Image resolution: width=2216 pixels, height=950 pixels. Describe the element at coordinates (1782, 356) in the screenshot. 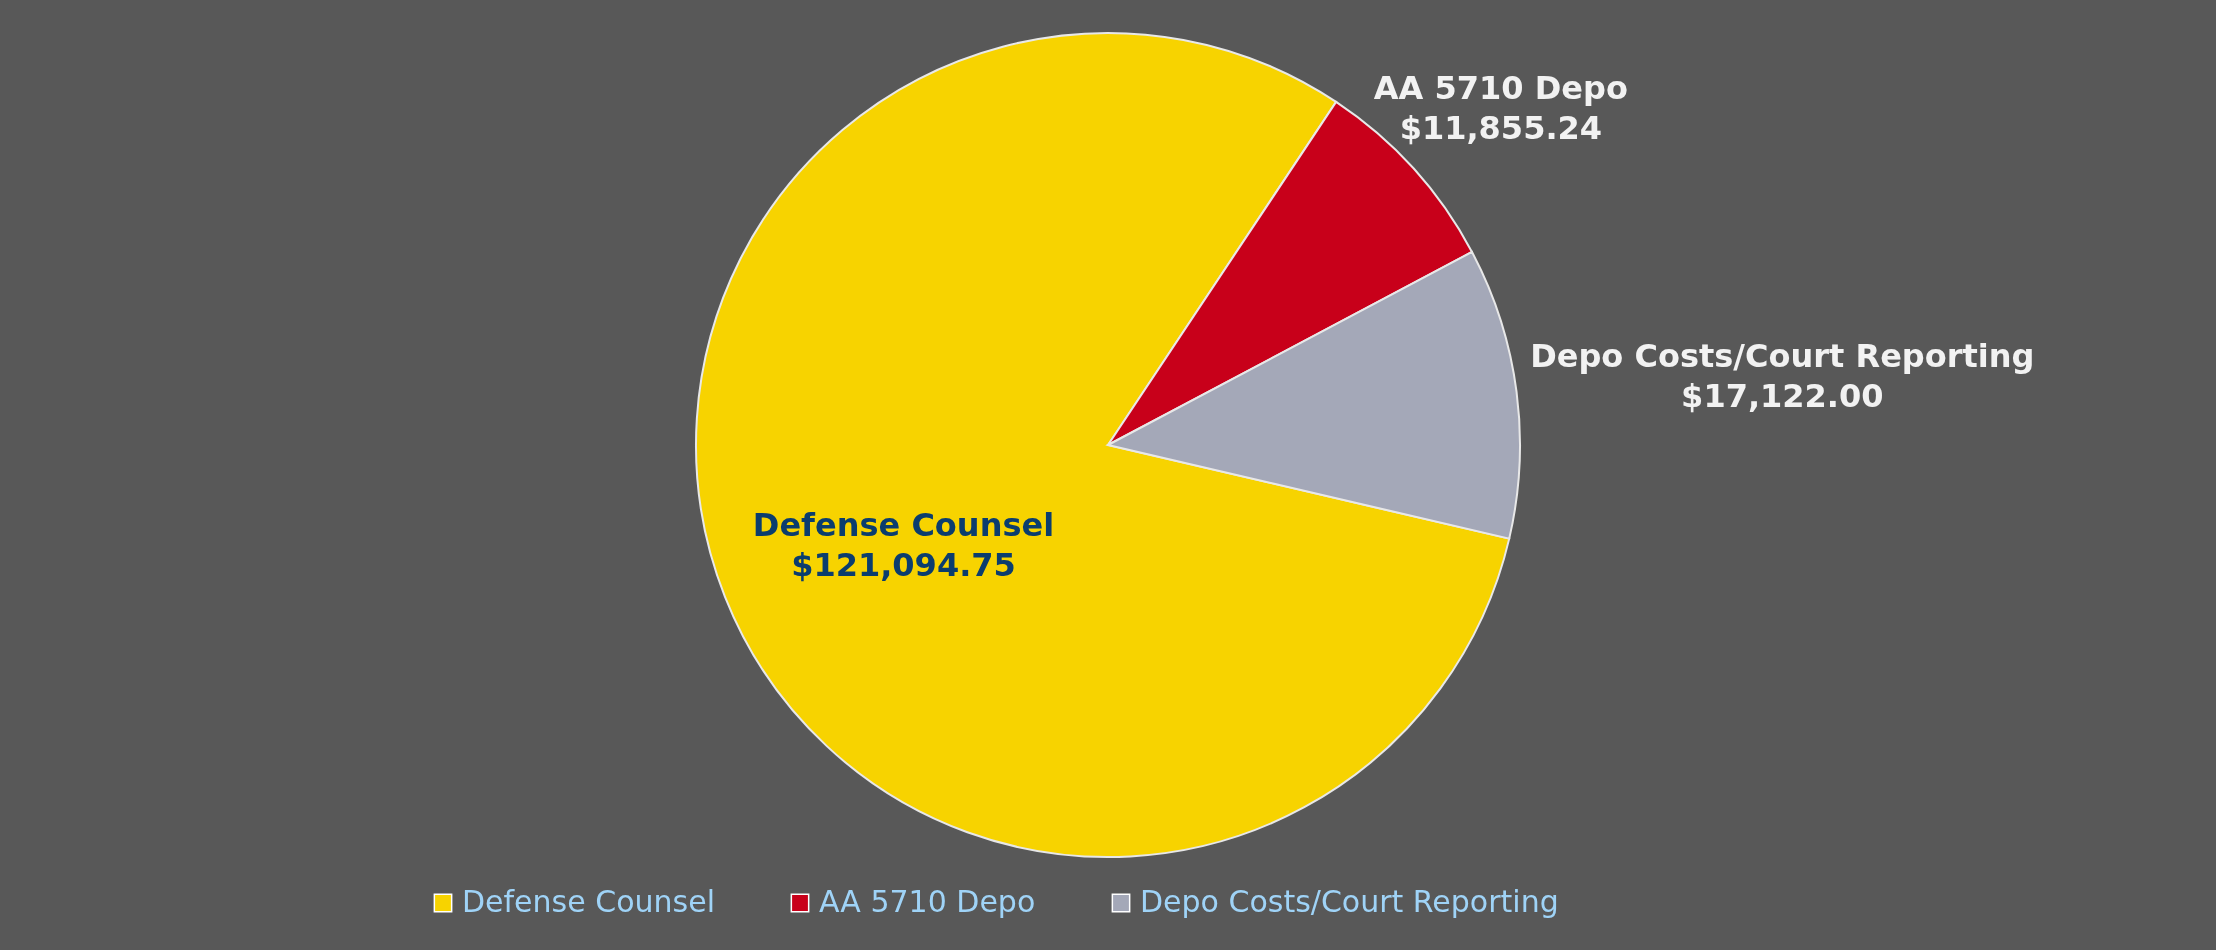

I see `slice-label: Depo Costs/Court Reporting` at that location.